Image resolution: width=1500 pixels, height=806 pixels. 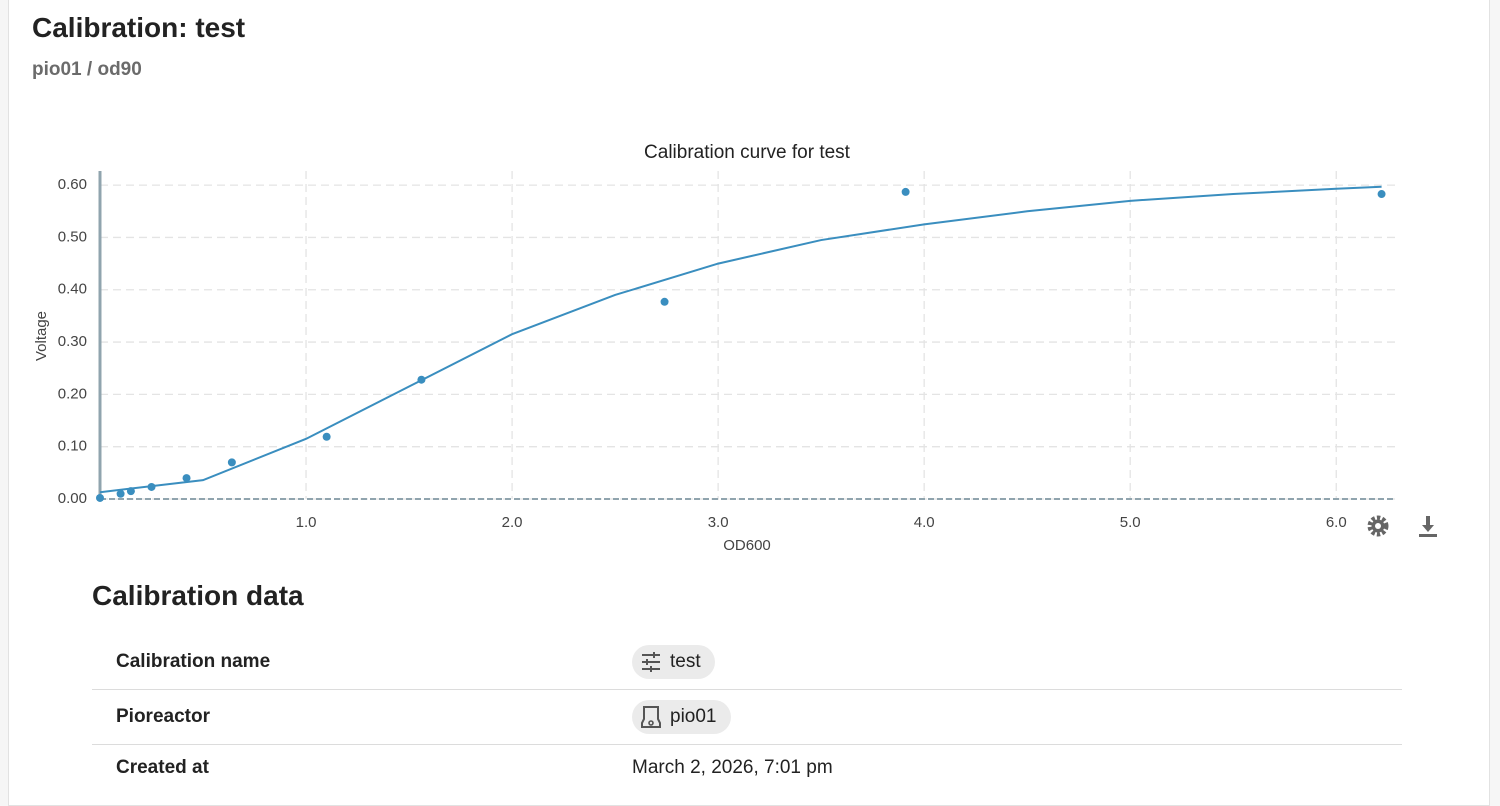 I want to click on x-tick-label: 4.0, so click(x=924, y=522).